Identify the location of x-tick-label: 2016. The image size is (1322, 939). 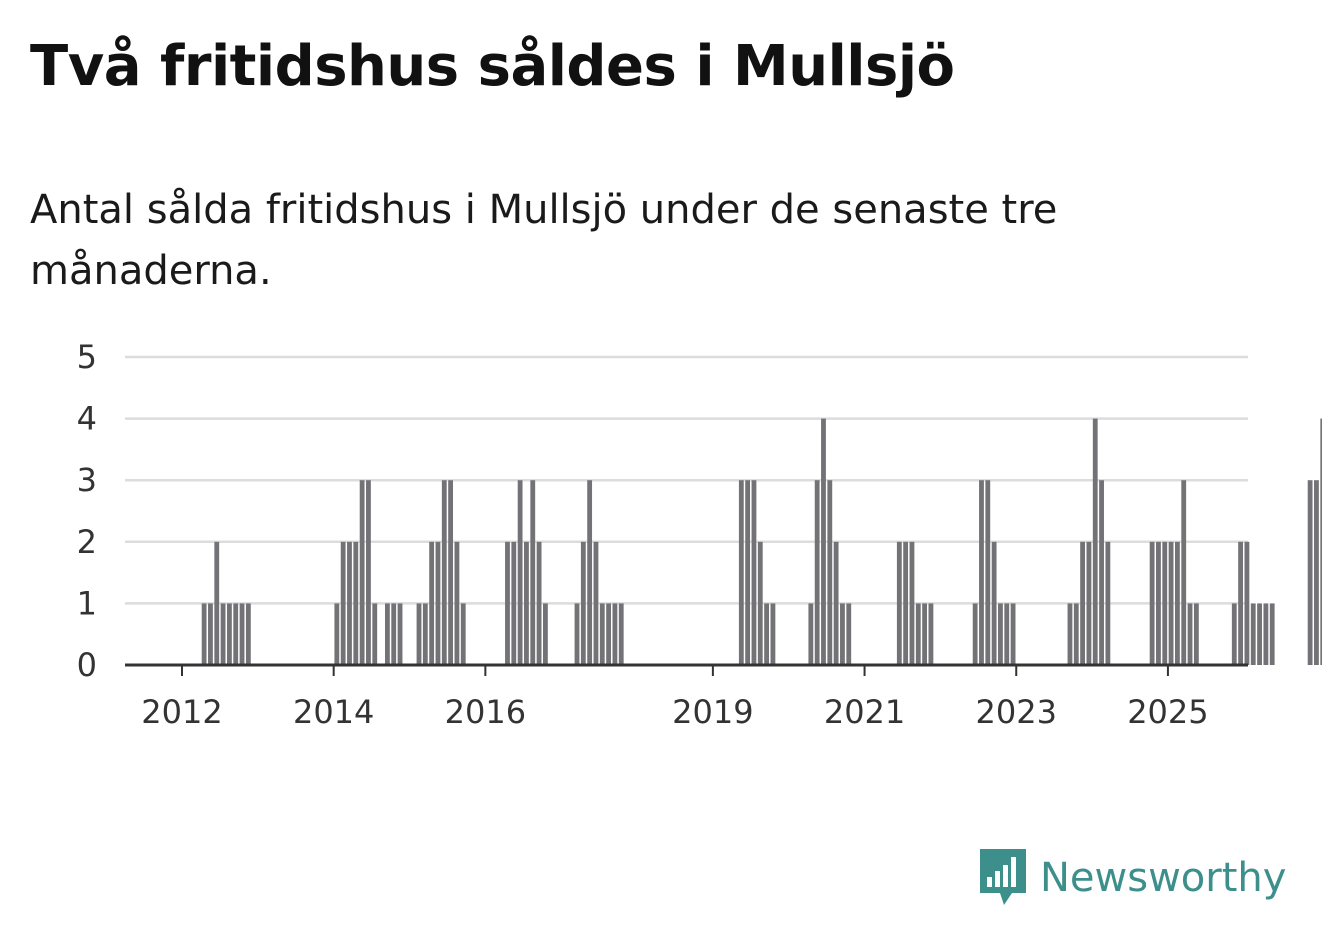
(485, 712).